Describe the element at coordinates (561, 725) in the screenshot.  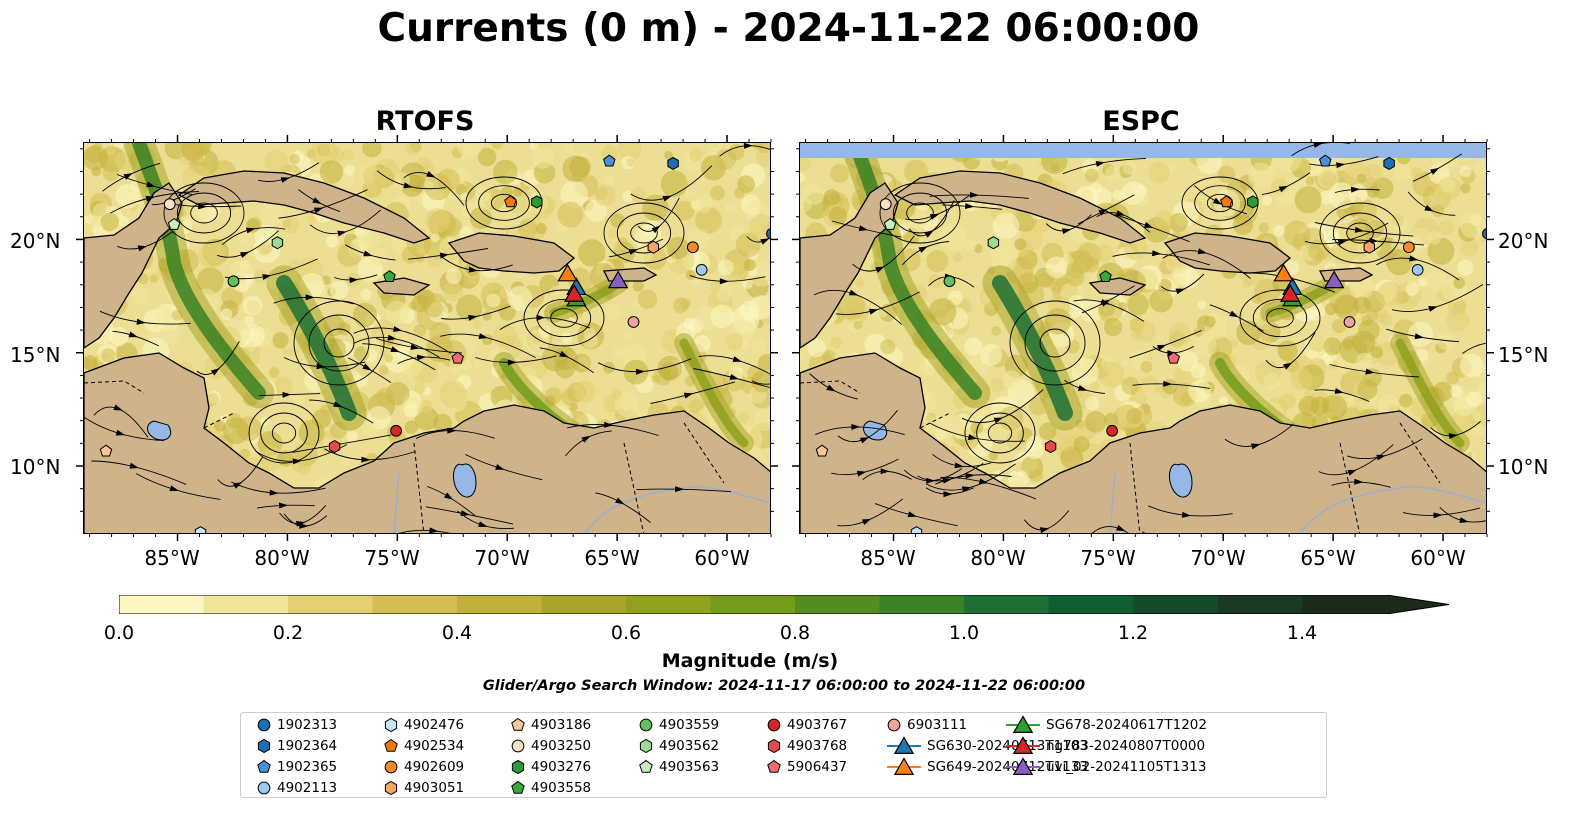
I see `legend-label: 4903186` at that location.